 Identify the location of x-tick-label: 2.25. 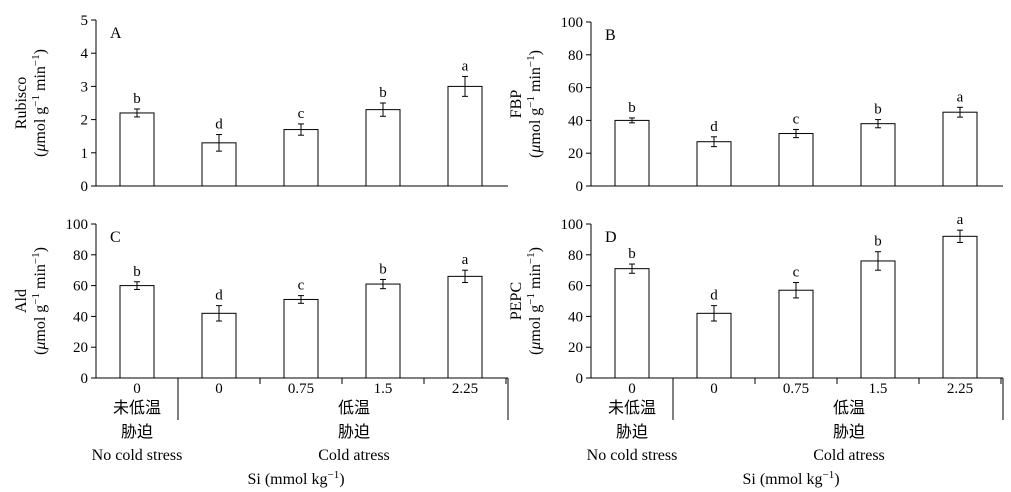
(465, 389).